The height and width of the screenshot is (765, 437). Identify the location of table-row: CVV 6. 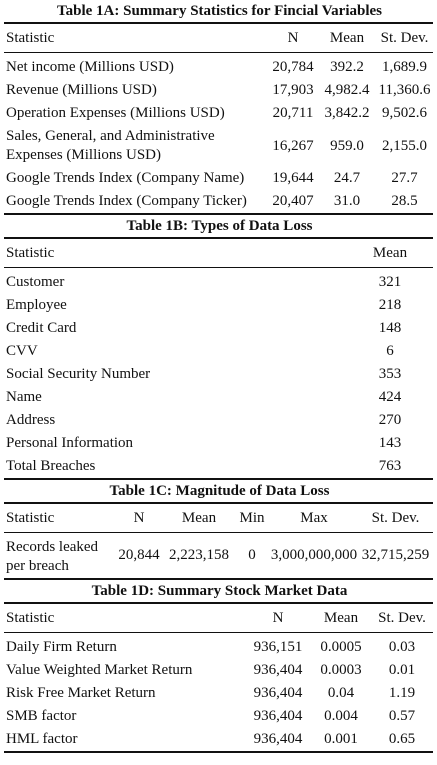
(218, 351).